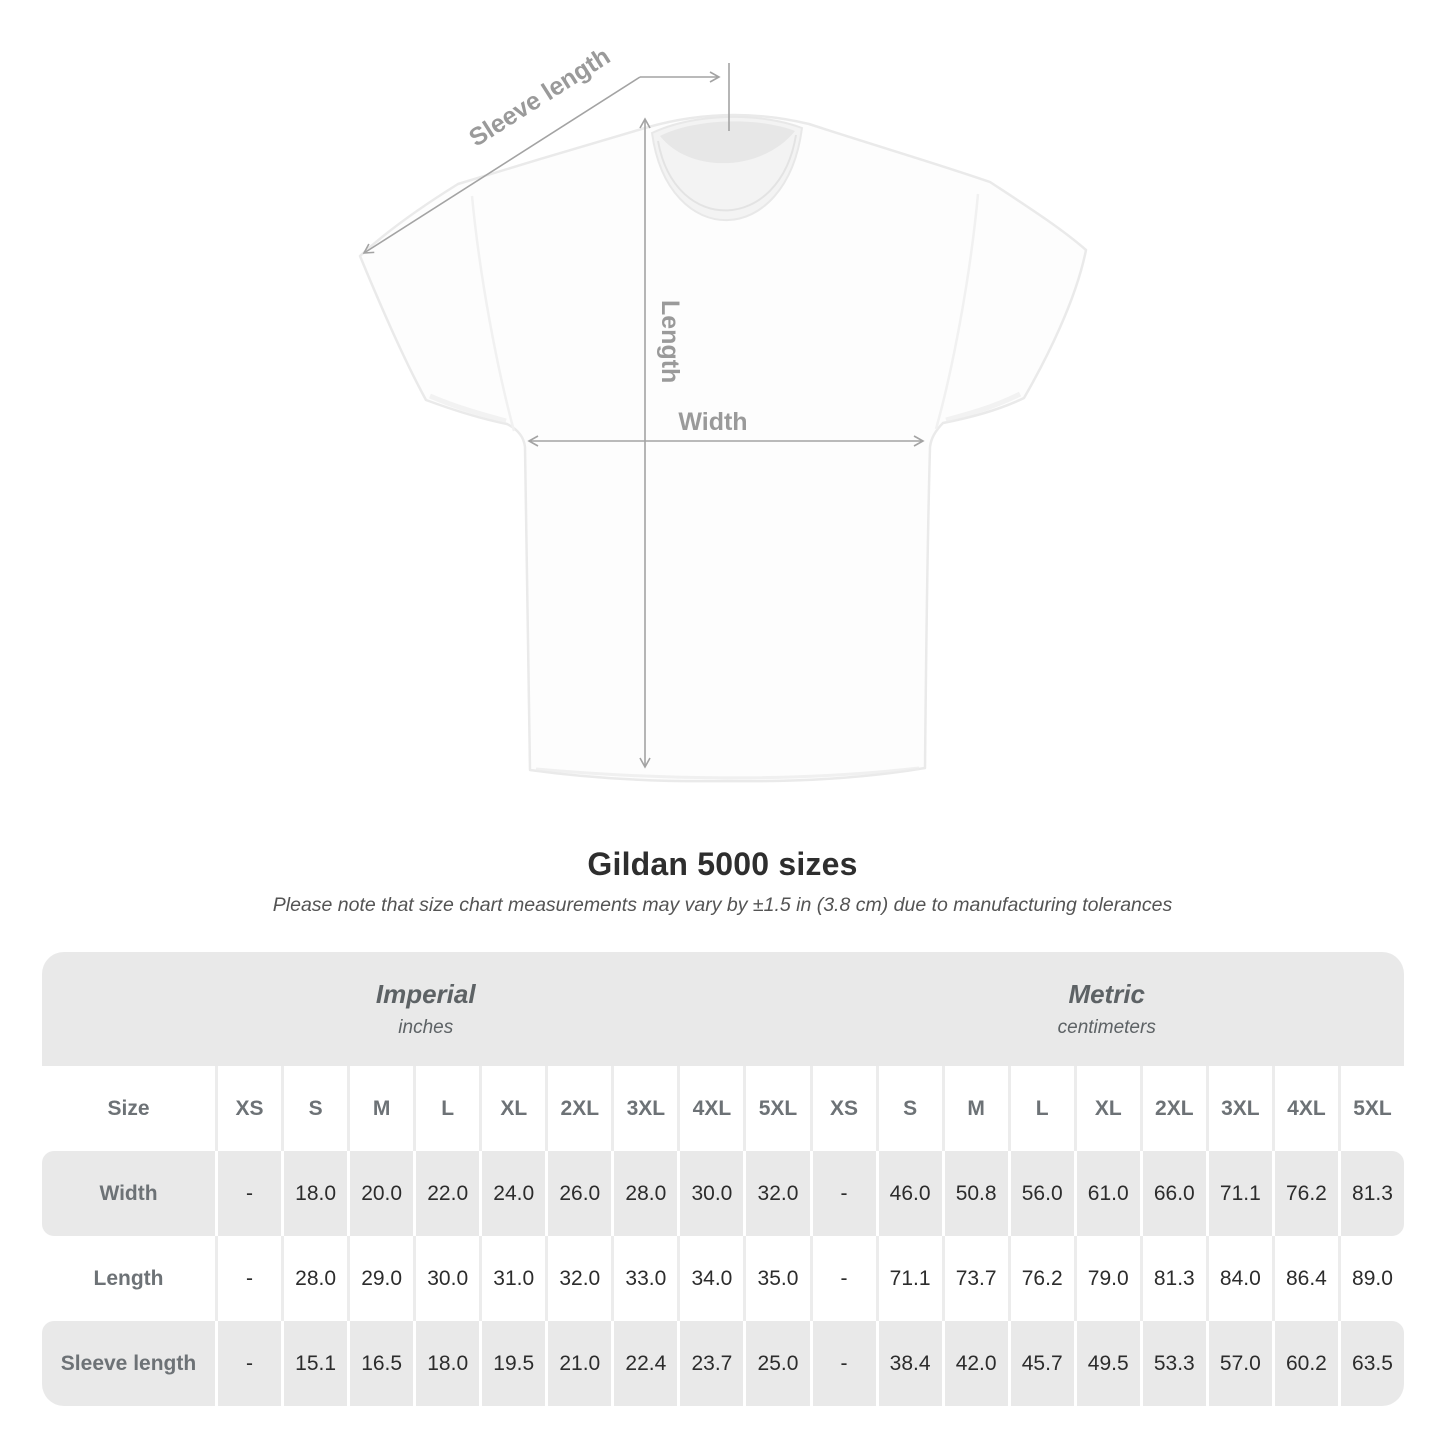 Image resolution: width=1445 pixels, height=1445 pixels. Describe the element at coordinates (578, 1193) in the screenshot. I see `value-cell: 26.0` at that location.